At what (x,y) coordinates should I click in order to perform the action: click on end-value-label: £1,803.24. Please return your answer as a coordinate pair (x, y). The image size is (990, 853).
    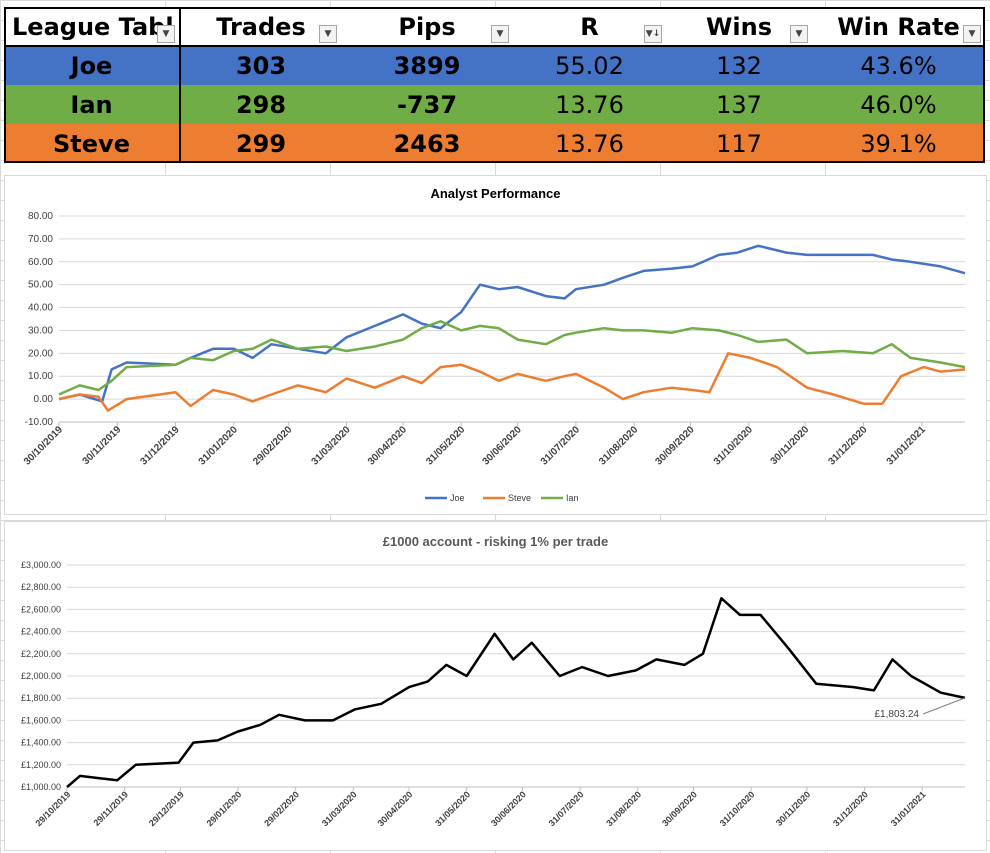
    Looking at the image, I should click on (897, 714).